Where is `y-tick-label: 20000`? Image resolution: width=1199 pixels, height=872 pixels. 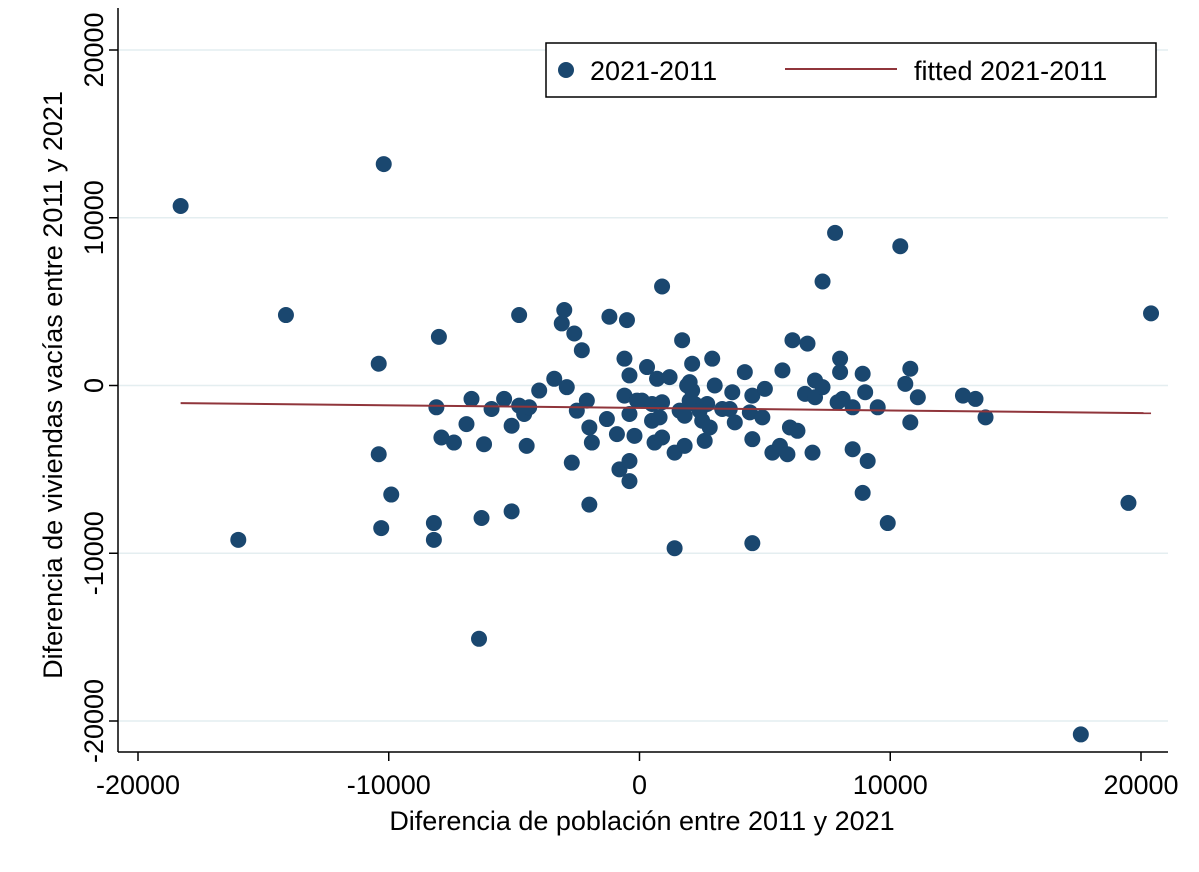
y-tick-label: 20000 is located at coordinates (94, 49).